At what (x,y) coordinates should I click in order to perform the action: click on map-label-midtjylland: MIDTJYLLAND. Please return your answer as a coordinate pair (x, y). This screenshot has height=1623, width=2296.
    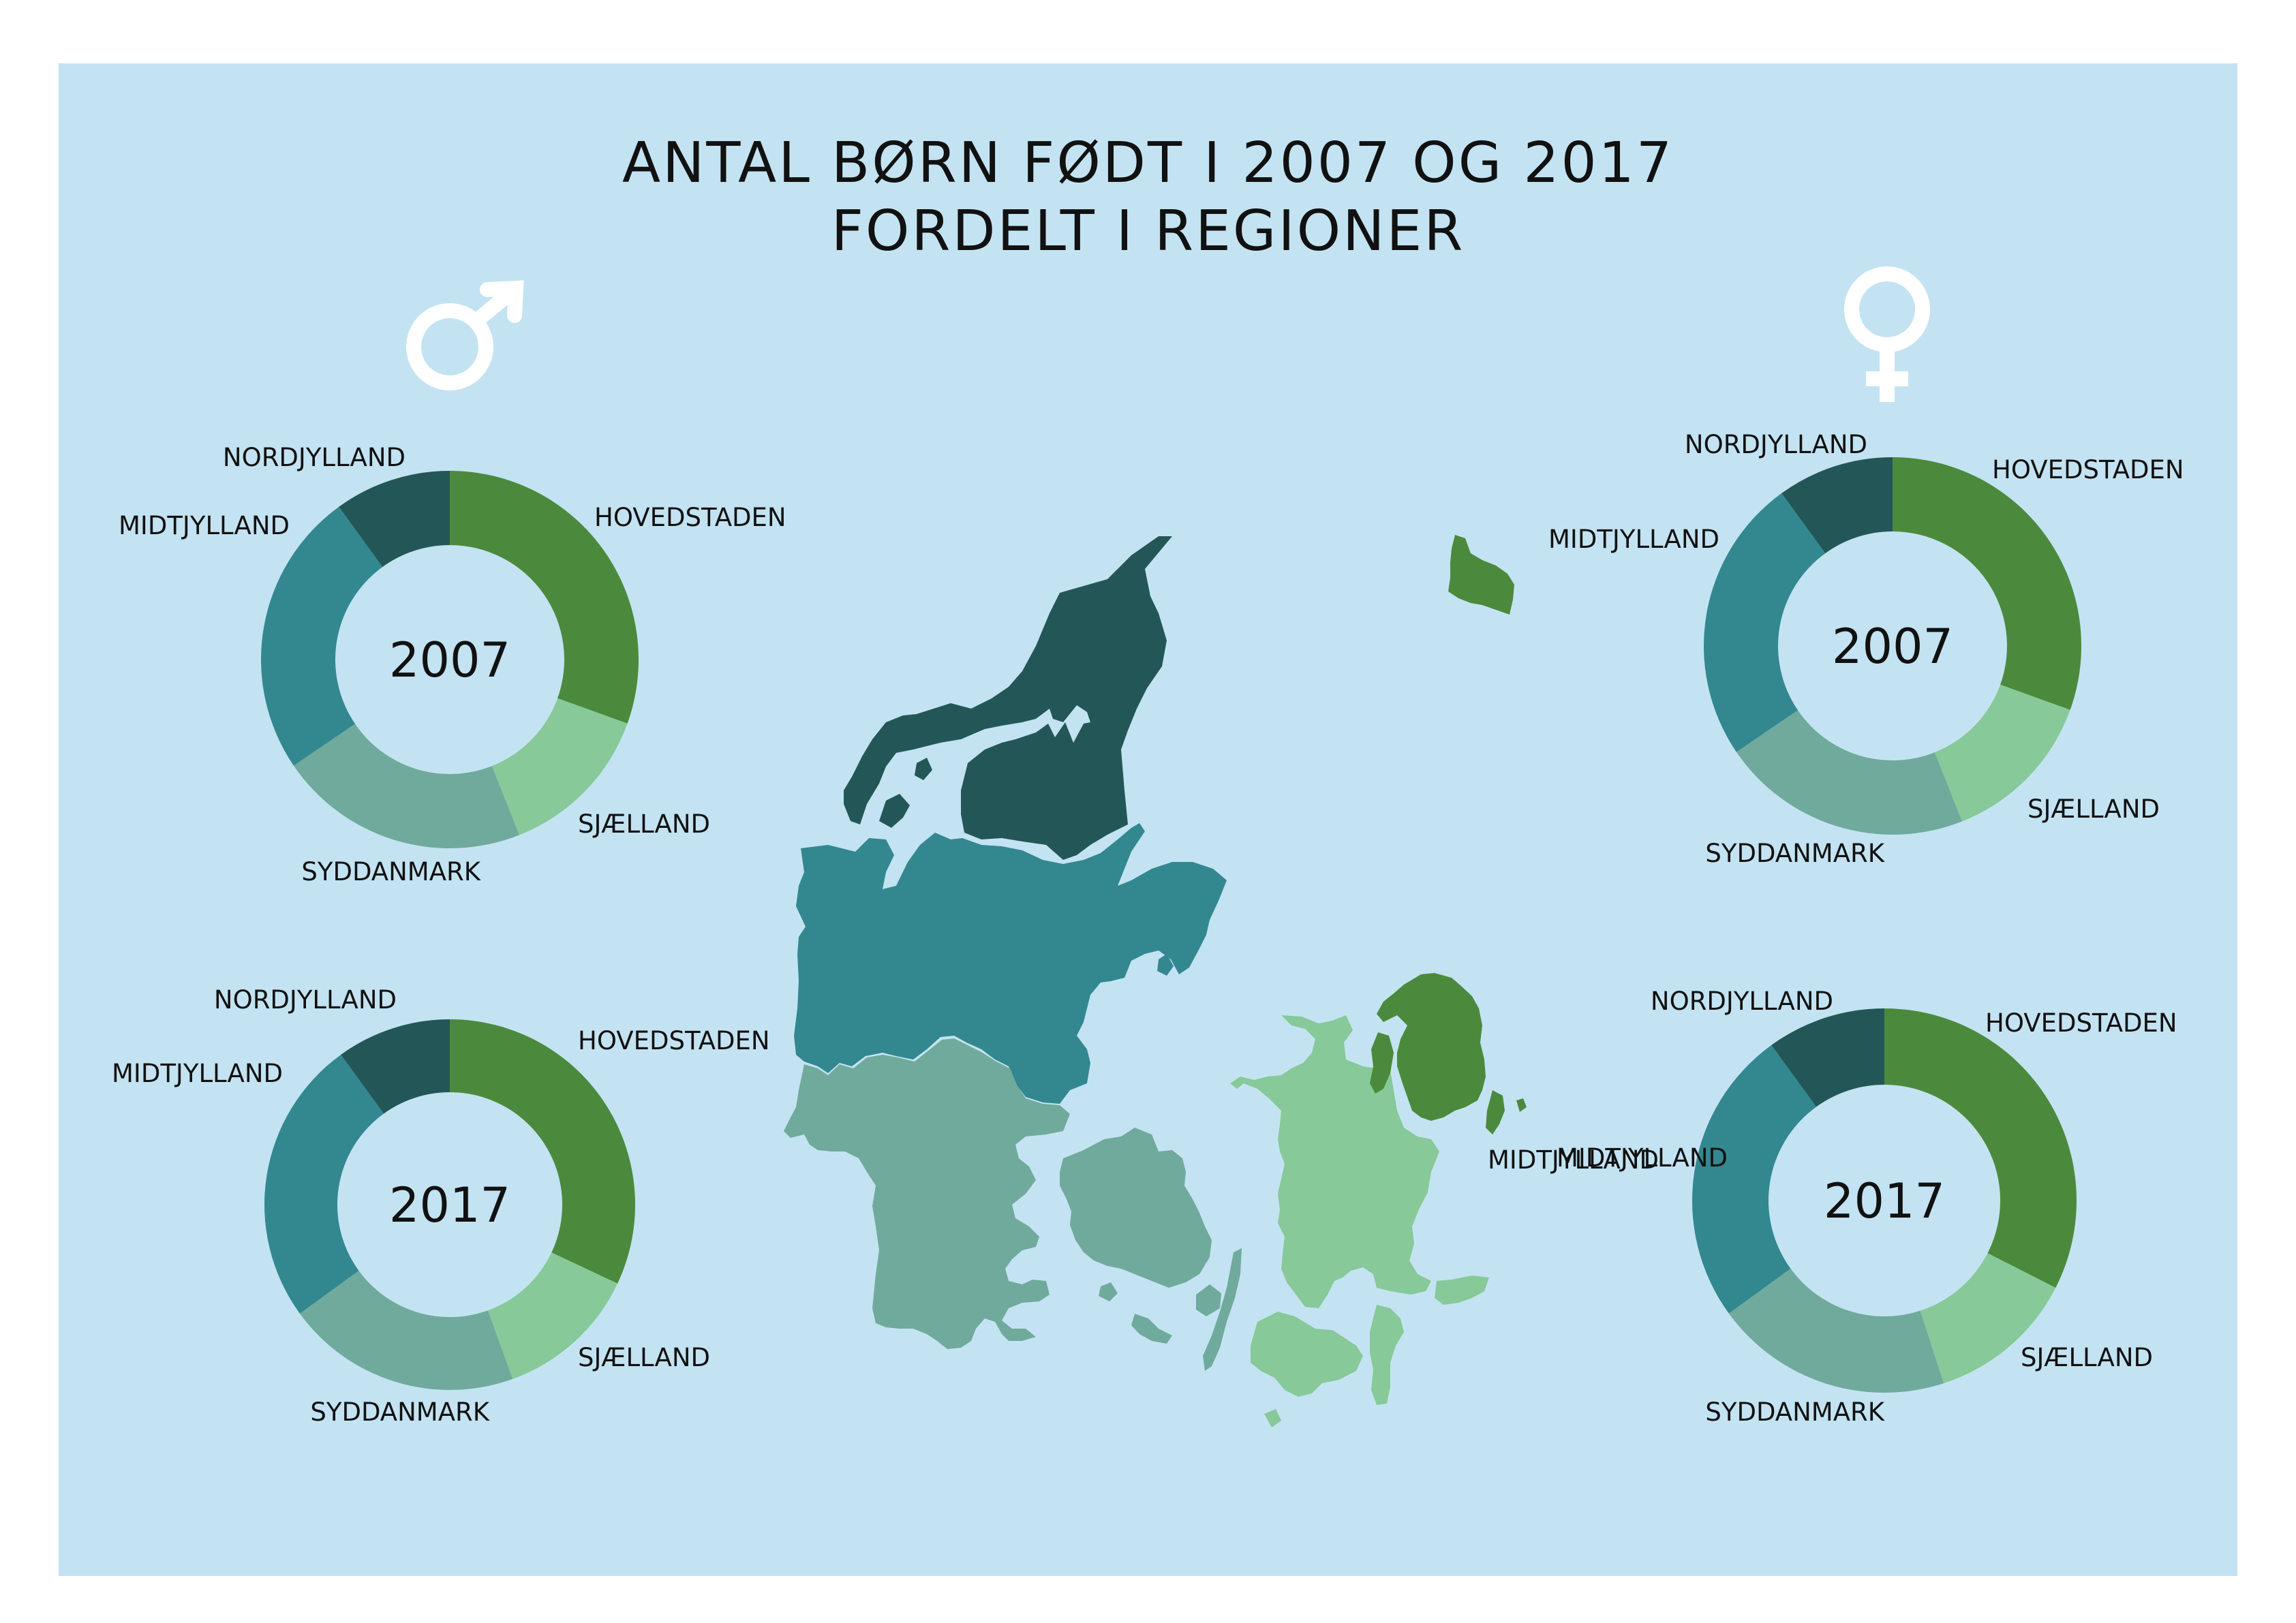
    Looking at the image, I should click on (1574, 1160).